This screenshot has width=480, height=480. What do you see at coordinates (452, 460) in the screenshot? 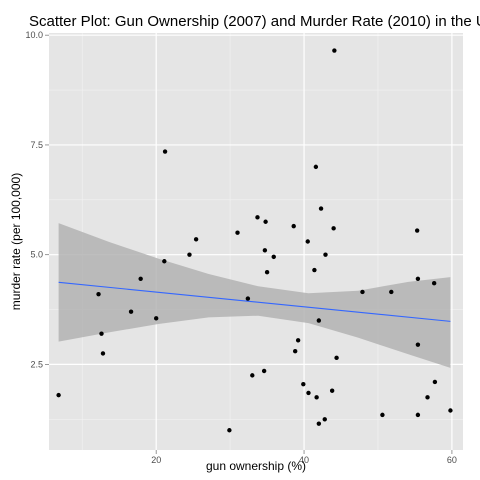
I see `x-tick-label: 60` at bounding box center [452, 460].